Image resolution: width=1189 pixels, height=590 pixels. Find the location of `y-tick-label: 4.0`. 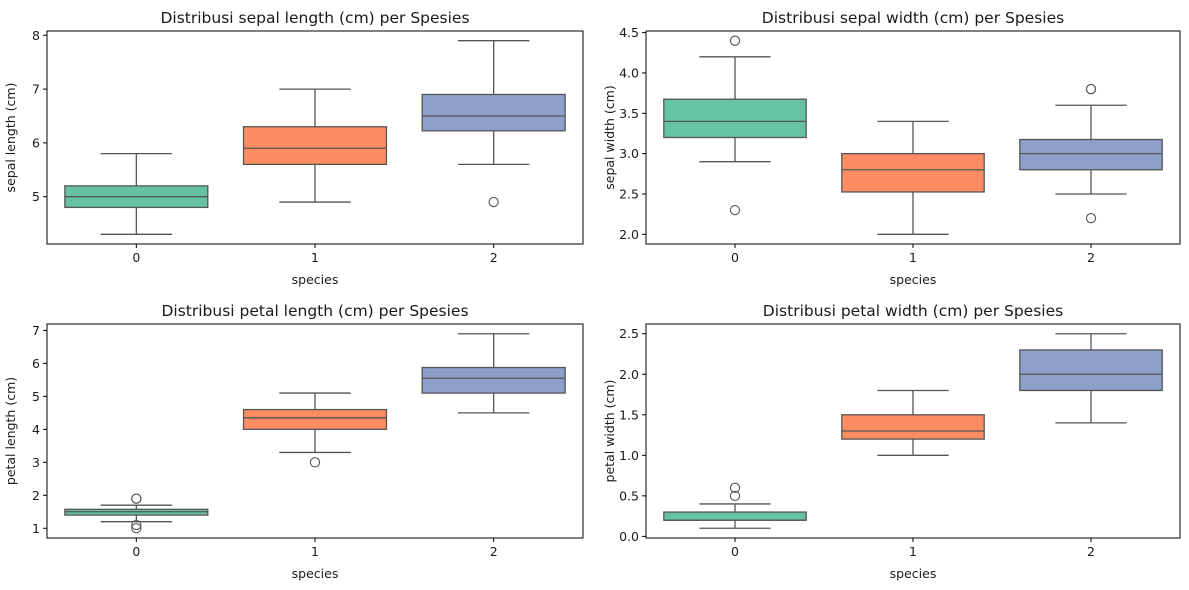

y-tick-label: 4.0 is located at coordinates (629, 72).